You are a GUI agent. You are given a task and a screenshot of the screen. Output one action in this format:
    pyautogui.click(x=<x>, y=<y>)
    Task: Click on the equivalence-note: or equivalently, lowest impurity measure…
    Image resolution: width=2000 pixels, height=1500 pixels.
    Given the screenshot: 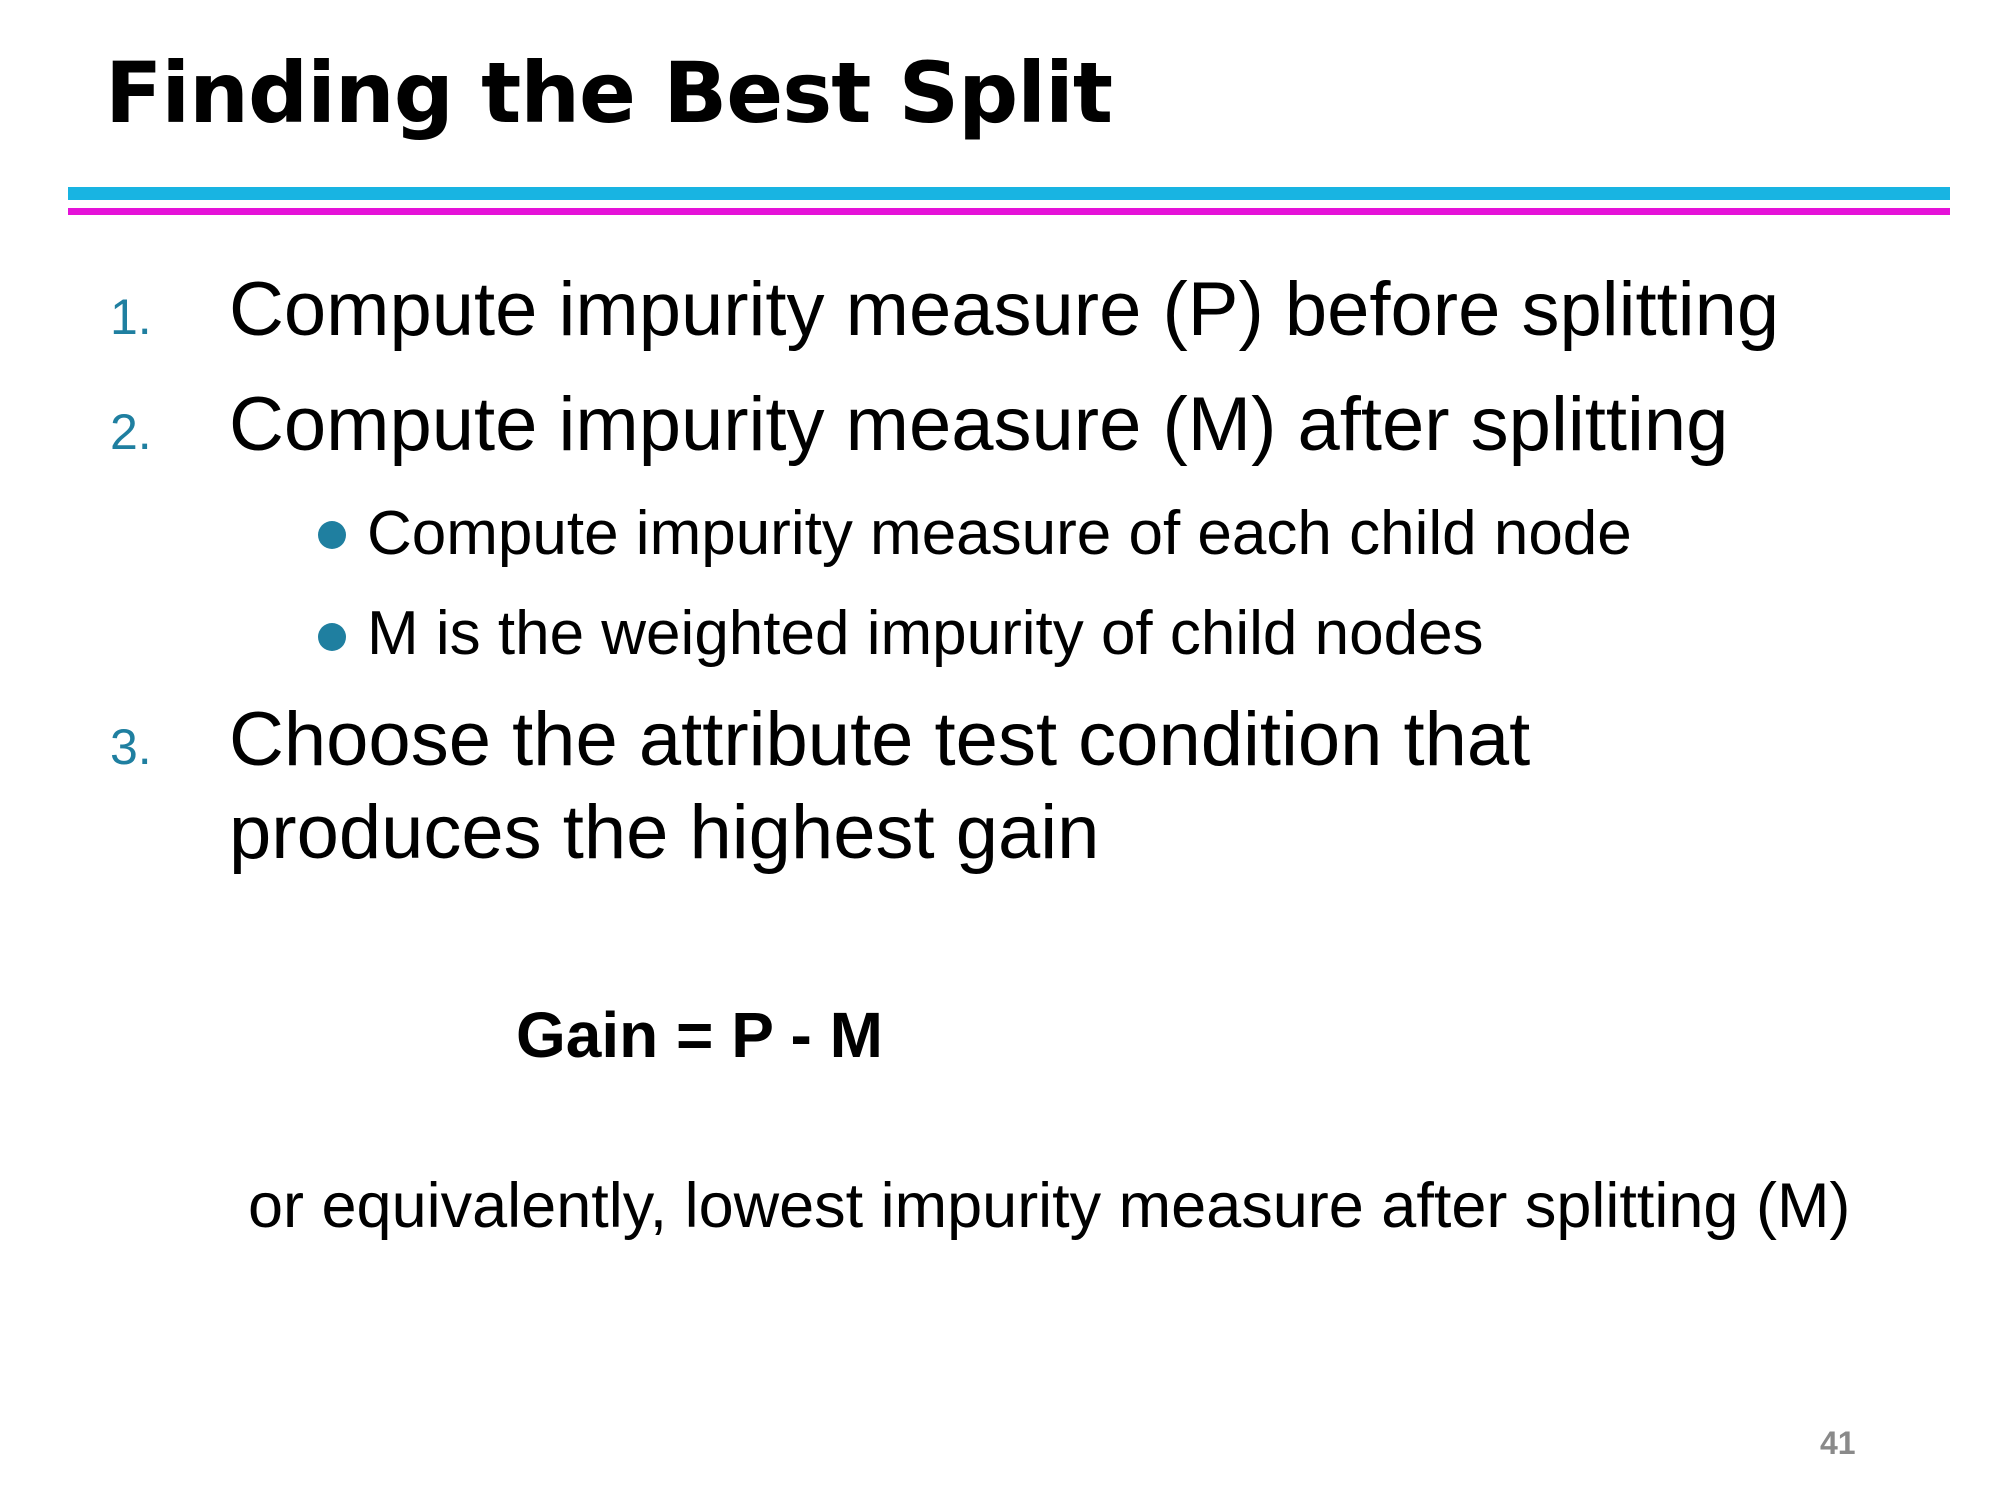 What is the action you would take?
    pyautogui.click(x=1049, y=1206)
    